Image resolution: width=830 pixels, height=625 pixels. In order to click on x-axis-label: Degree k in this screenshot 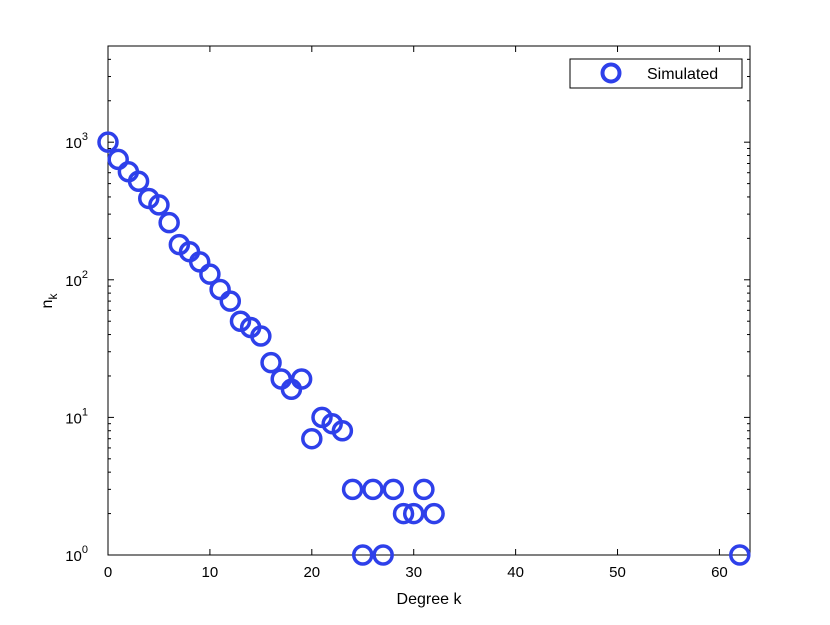, I will do `click(430, 599)`.